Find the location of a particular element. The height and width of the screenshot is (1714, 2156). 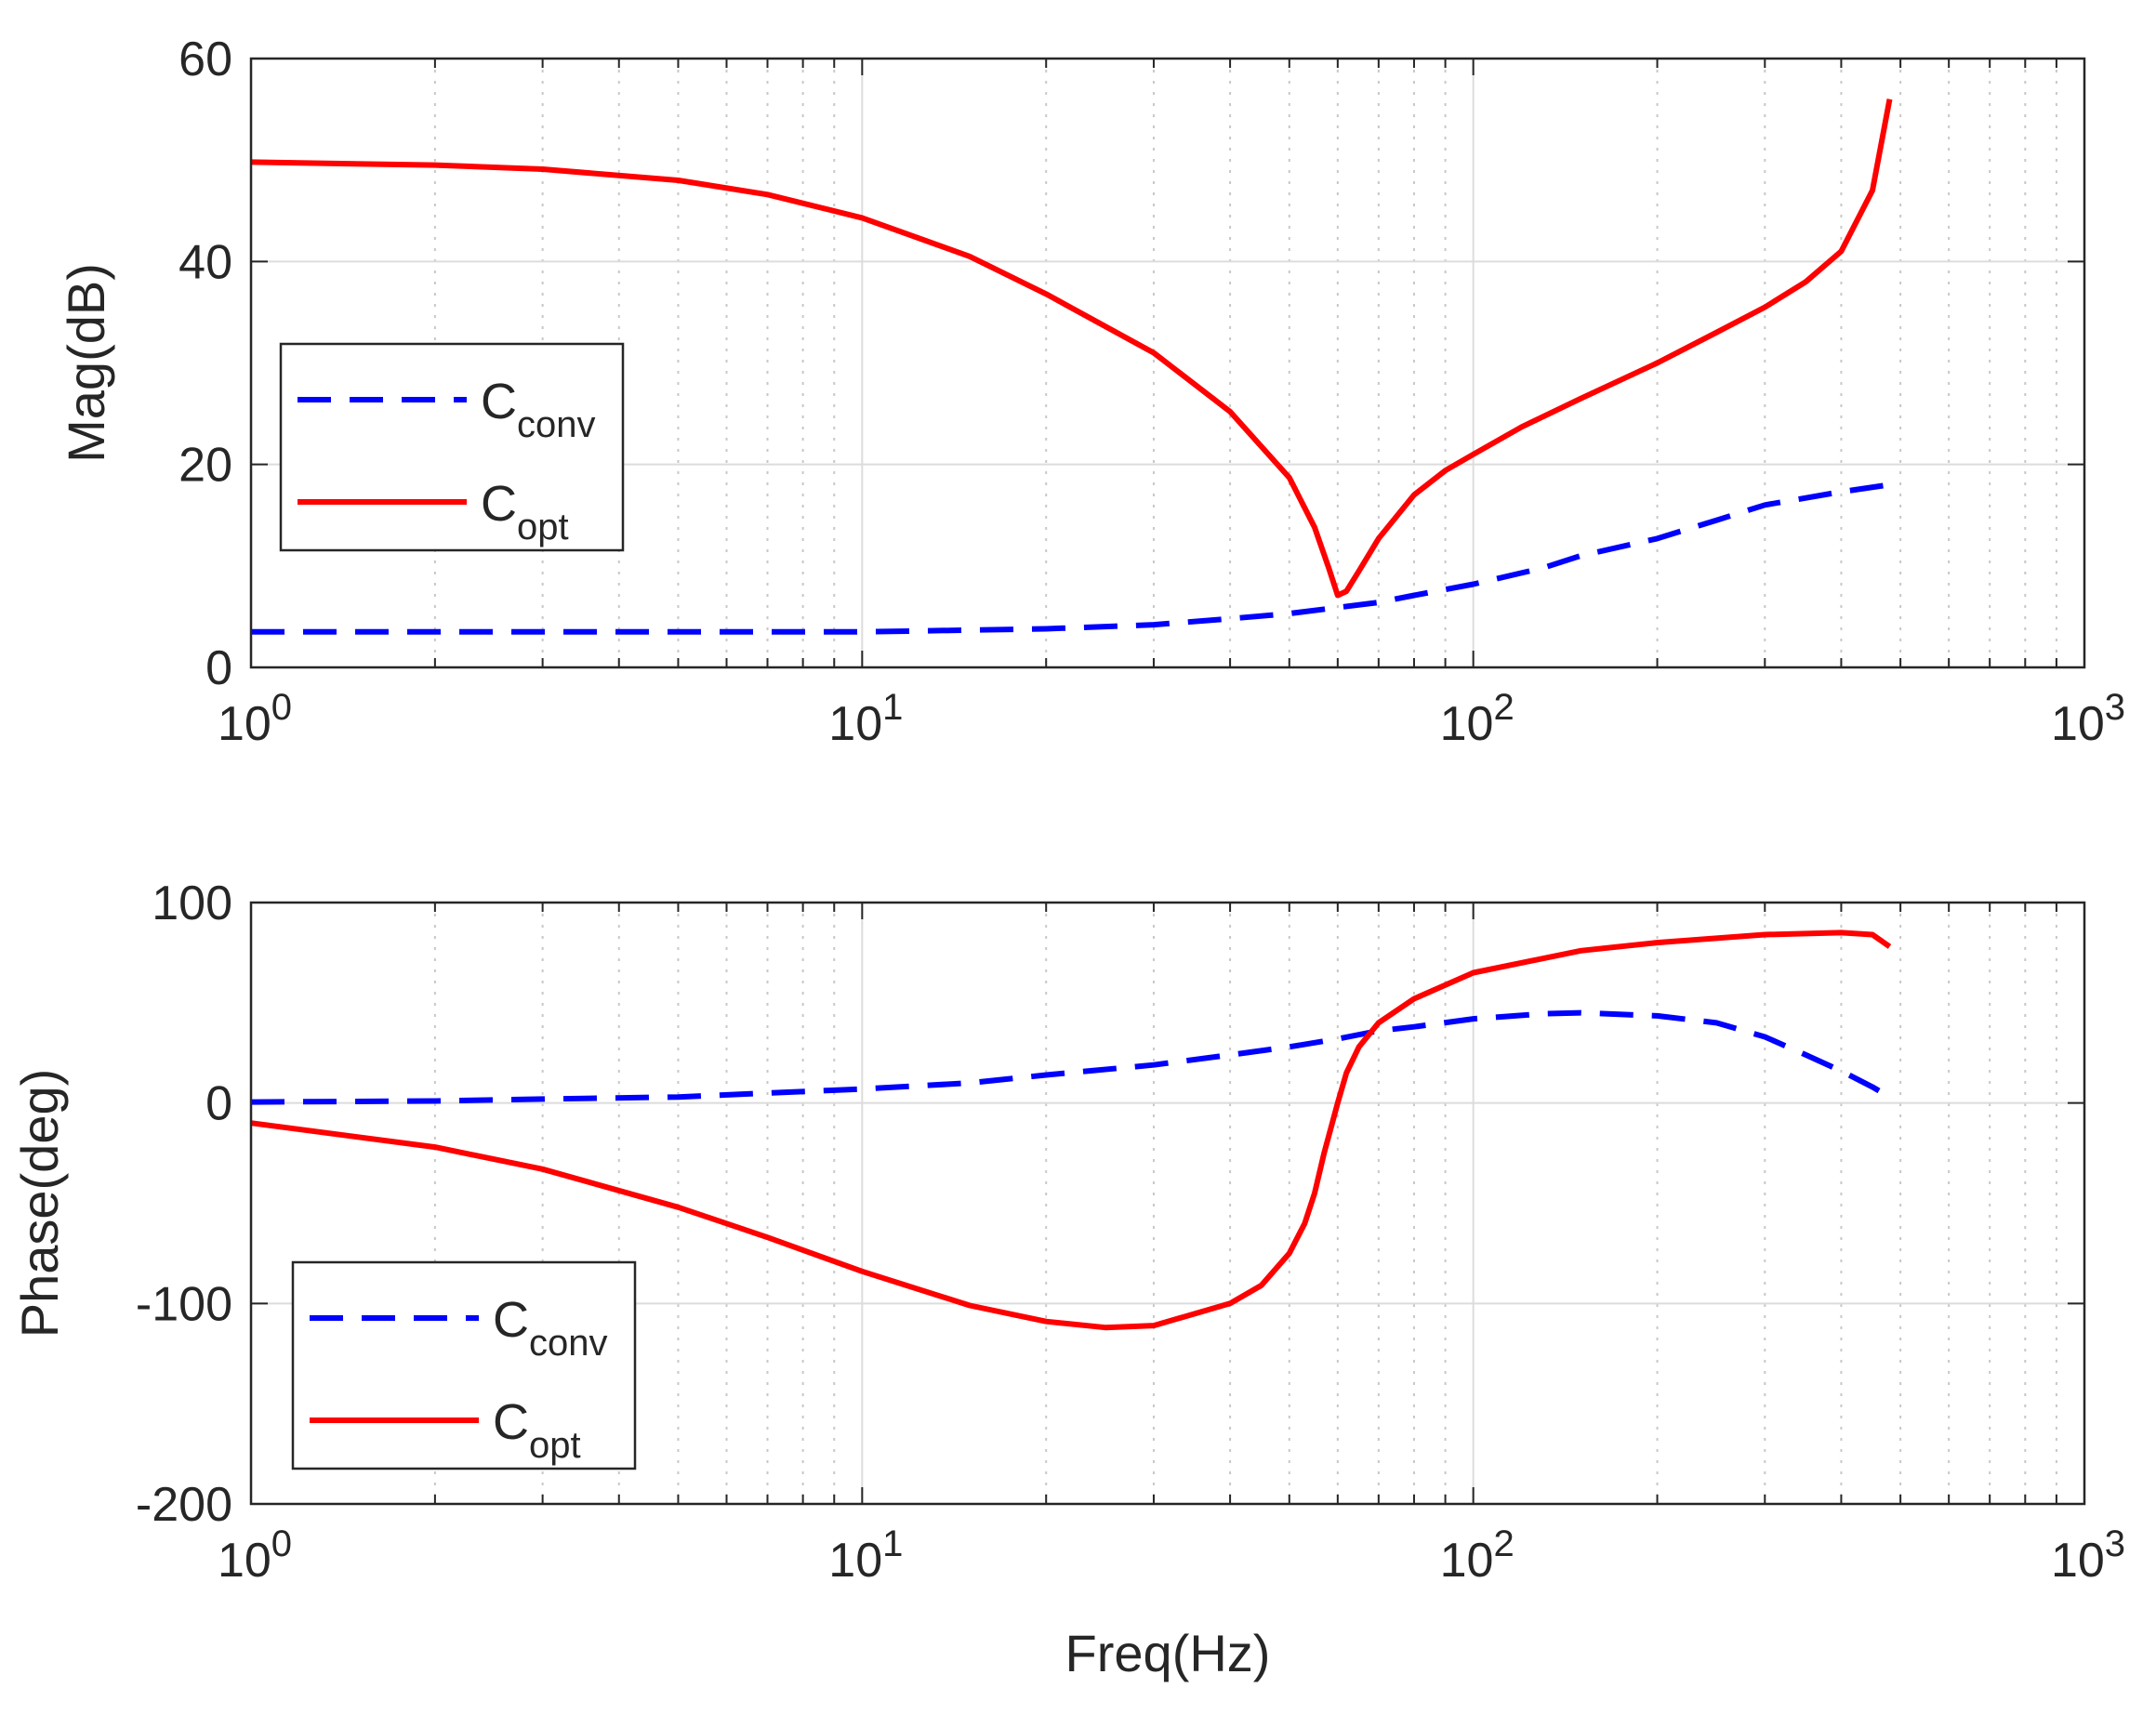

x-axis-label: Freq(Hz) is located at coordinates (1168, 1653).